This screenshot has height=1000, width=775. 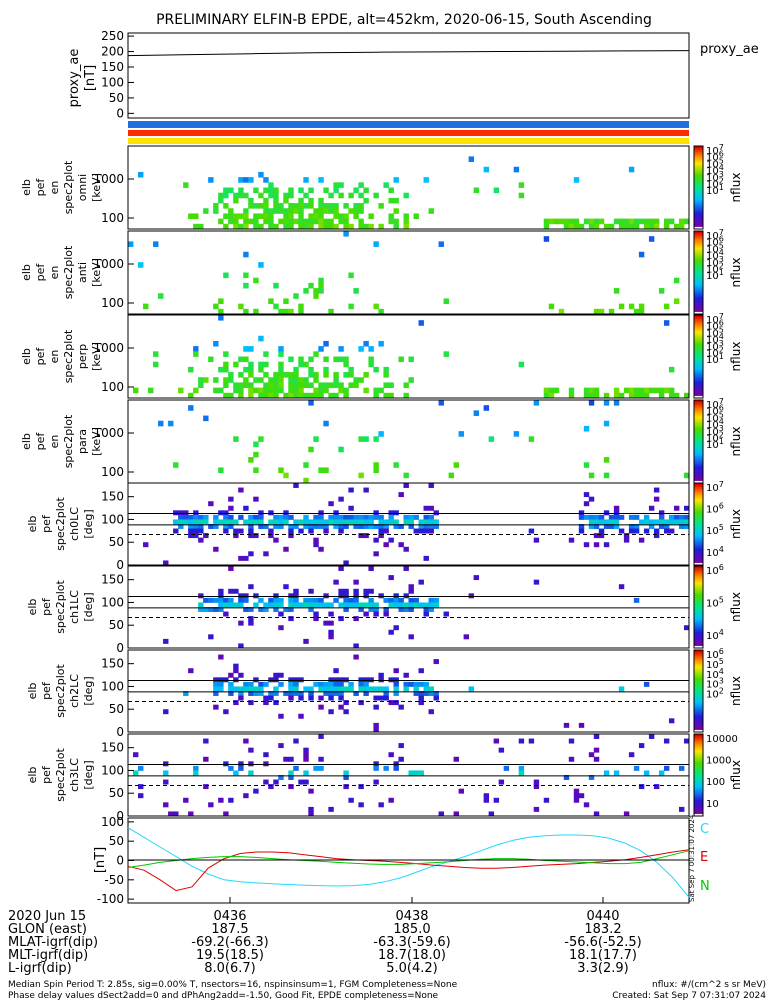 I want to click on colorbar-tick-label: 10⁴, so click(x=715, y=170).